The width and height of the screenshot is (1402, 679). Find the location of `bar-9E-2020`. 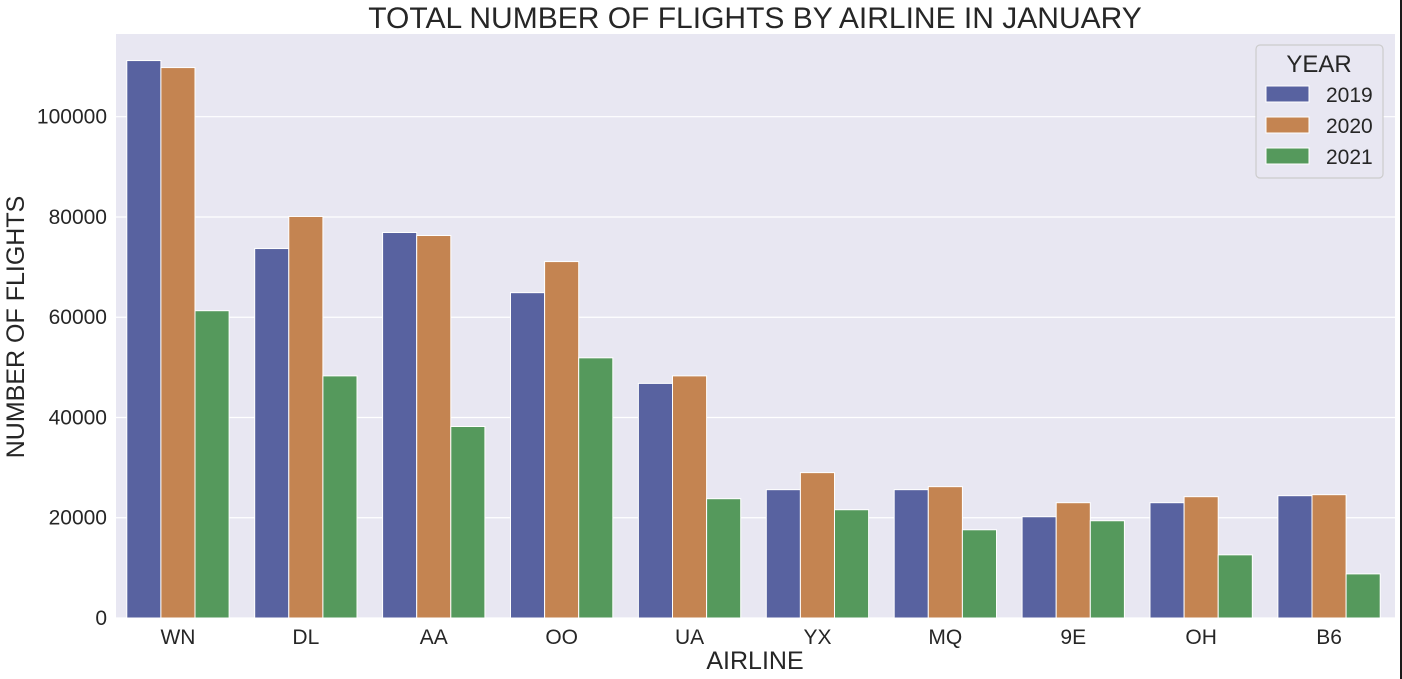

bar-9E-2020 is located at coordinates (1073, 560).